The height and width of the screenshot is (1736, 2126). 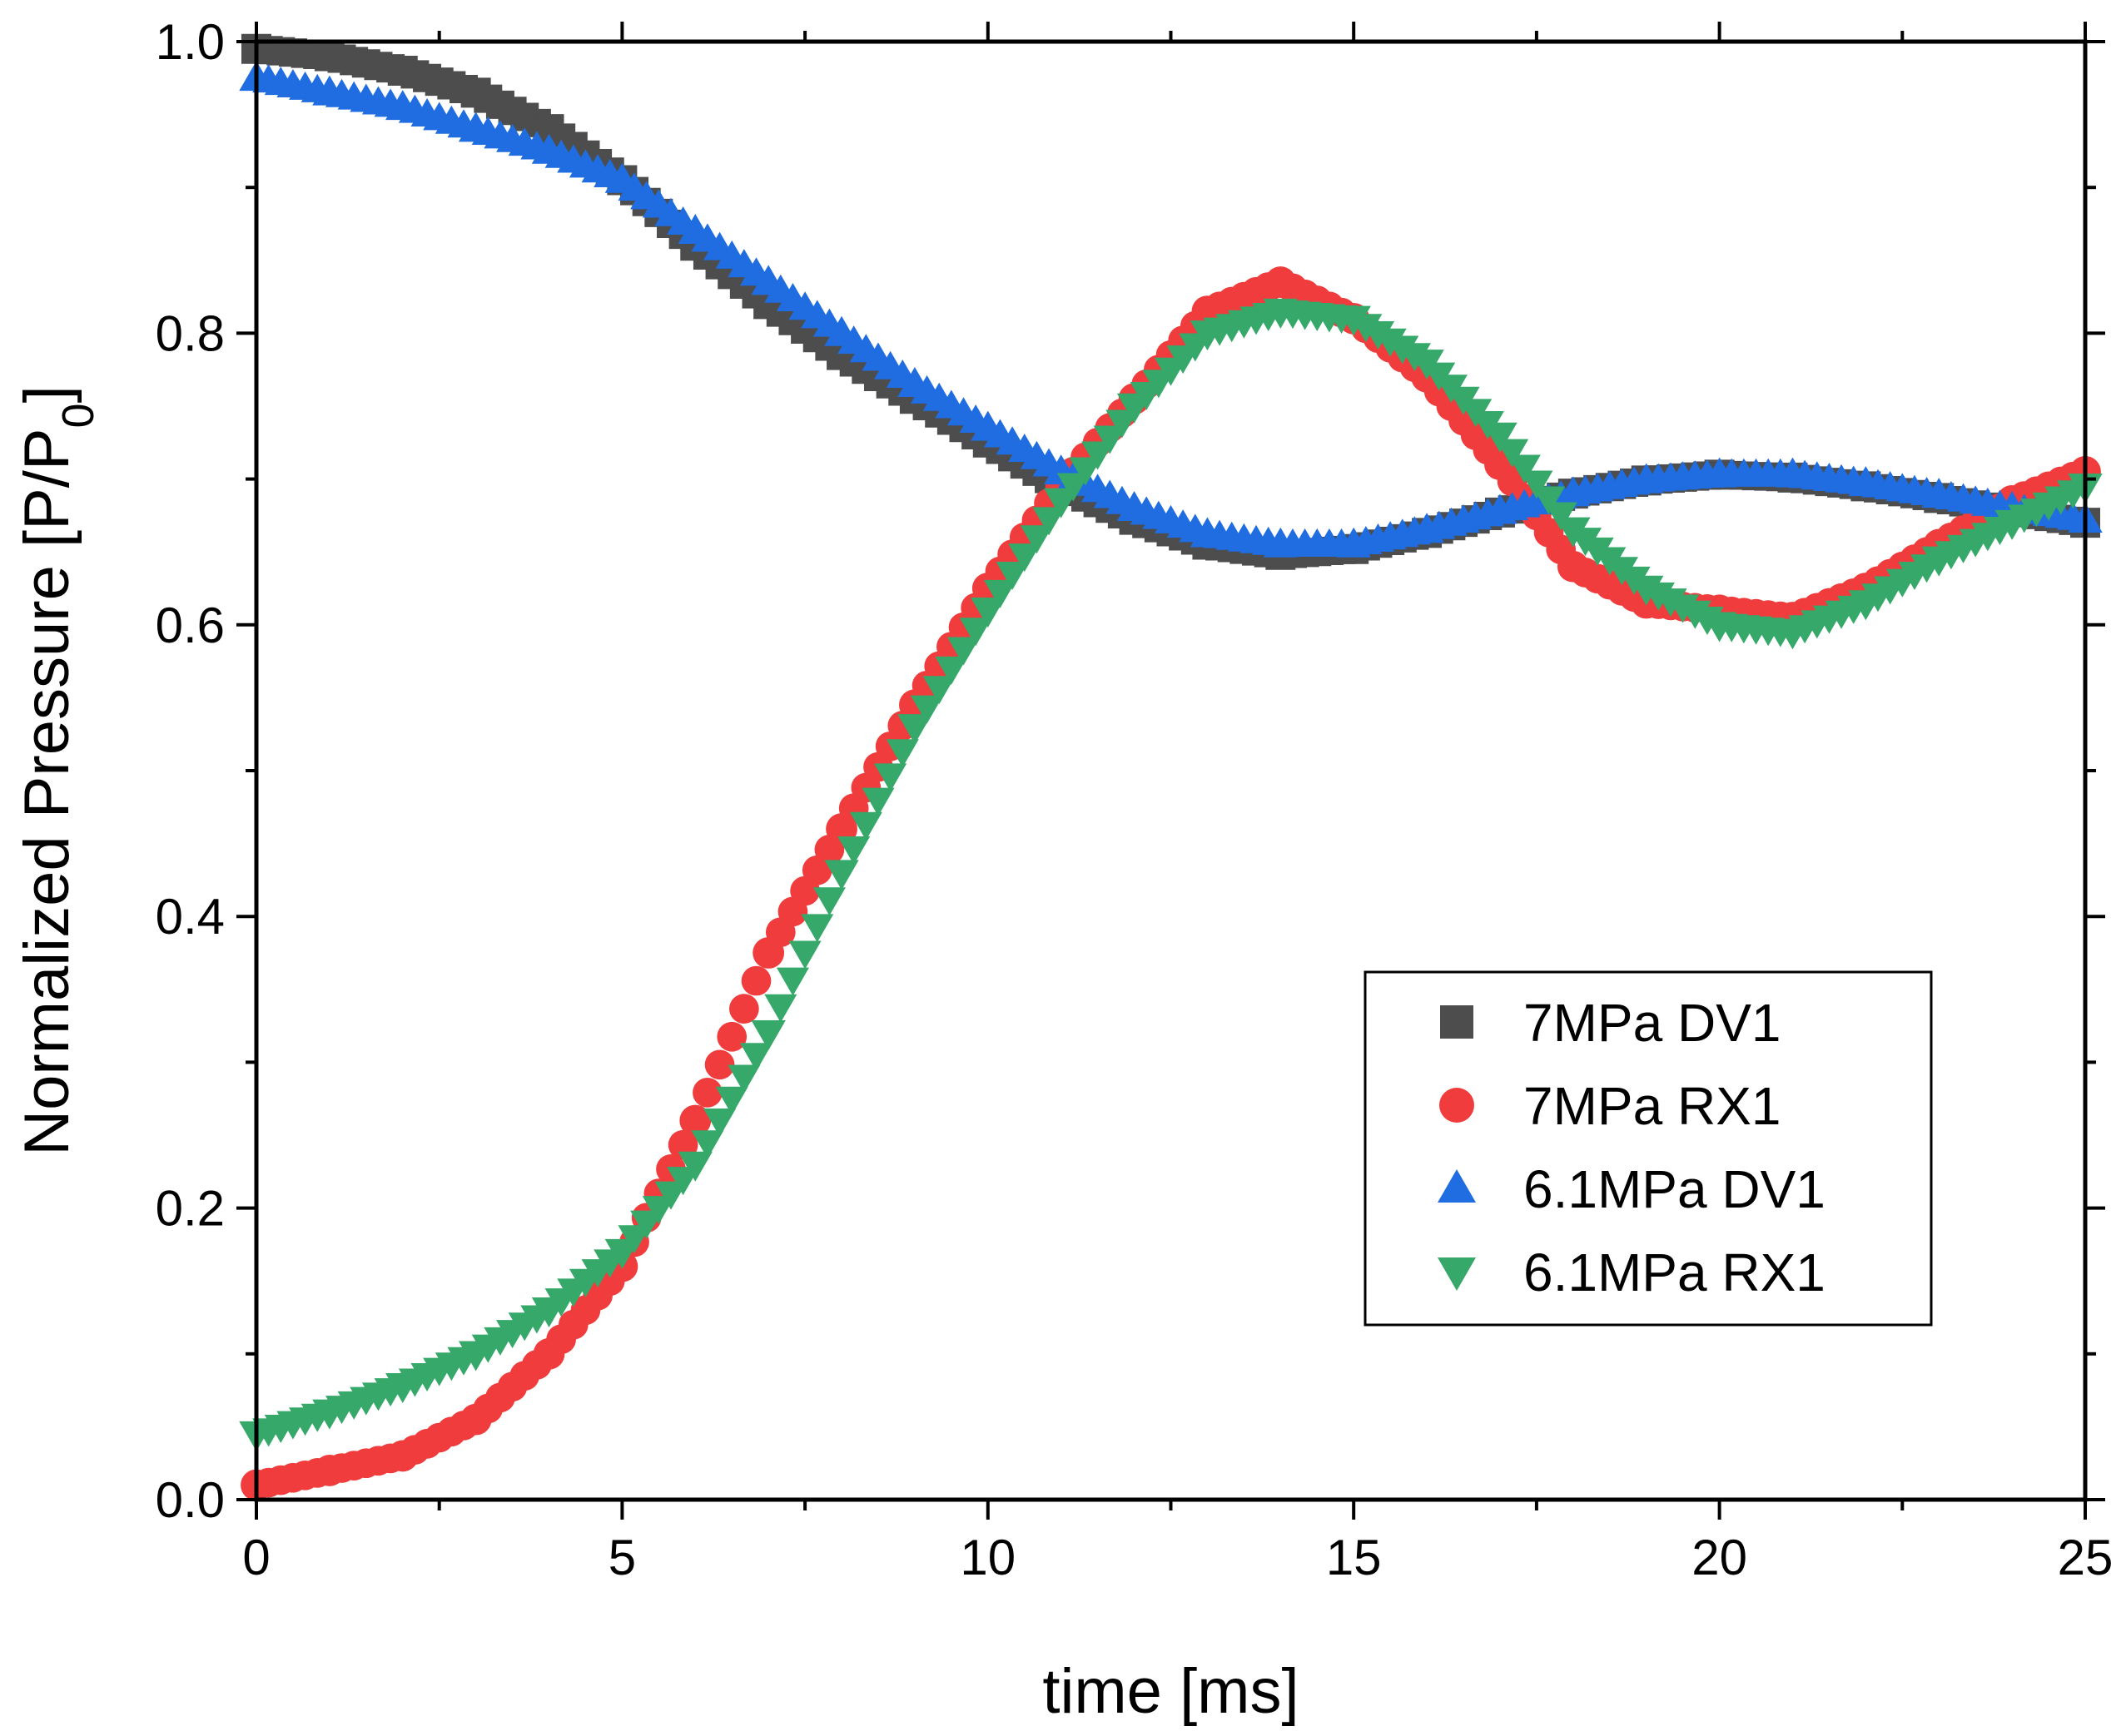 I want to click on y-axis-title: Normalized Pressure [P/P0], so click(x=57, y=770).